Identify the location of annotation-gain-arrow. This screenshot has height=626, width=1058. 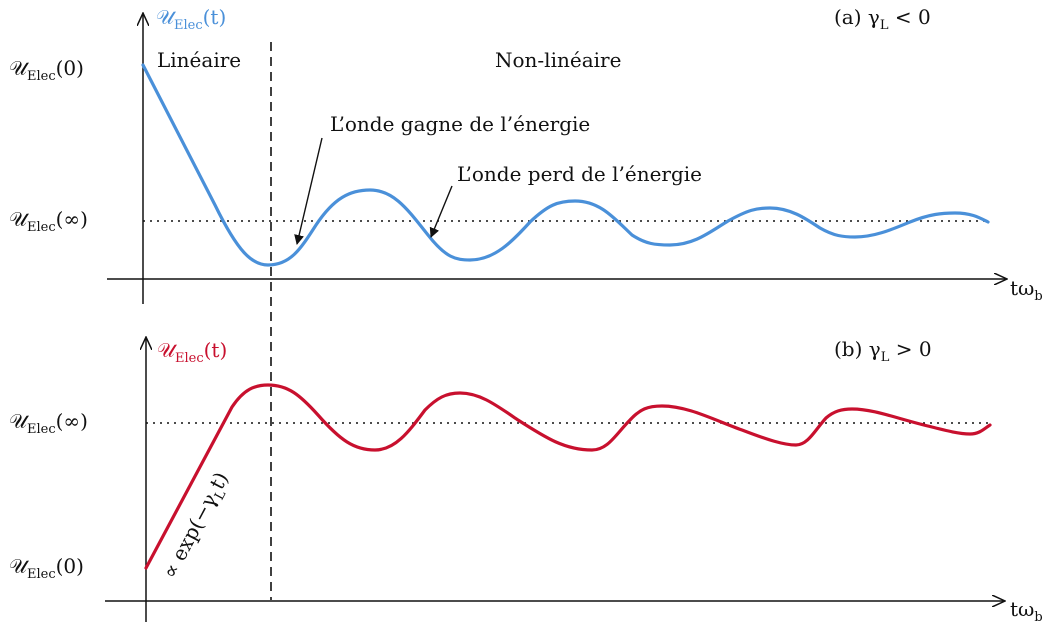
(308, 191).